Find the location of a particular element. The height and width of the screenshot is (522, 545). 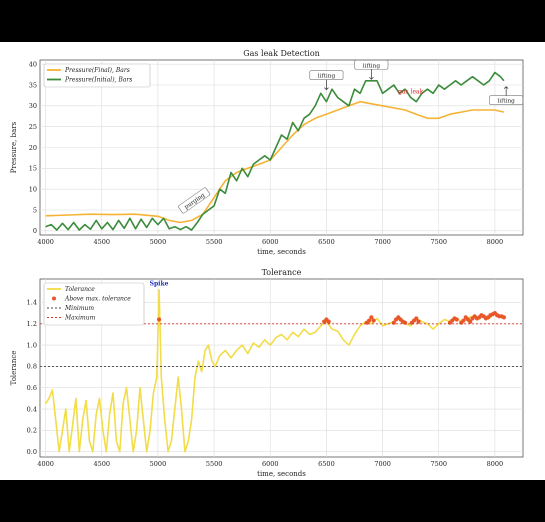

y-tick-label: 0.0 is located at coordinates (32, 452).